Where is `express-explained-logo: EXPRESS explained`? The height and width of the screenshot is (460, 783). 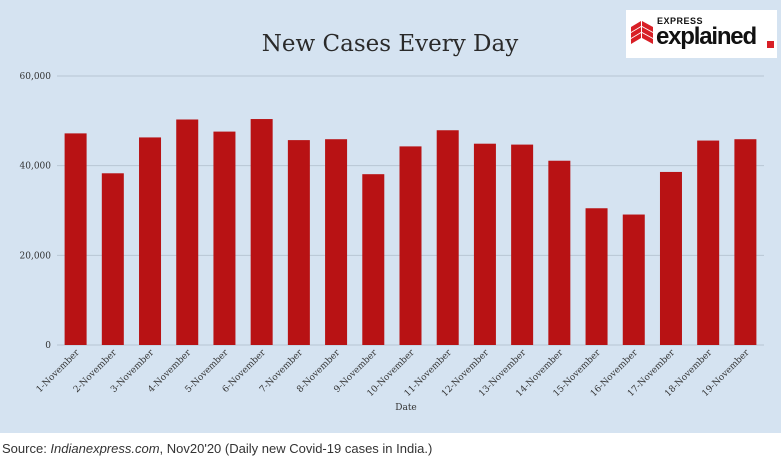 express-explained-logo: EXPRESS explained is located at coordinates (701, 34).